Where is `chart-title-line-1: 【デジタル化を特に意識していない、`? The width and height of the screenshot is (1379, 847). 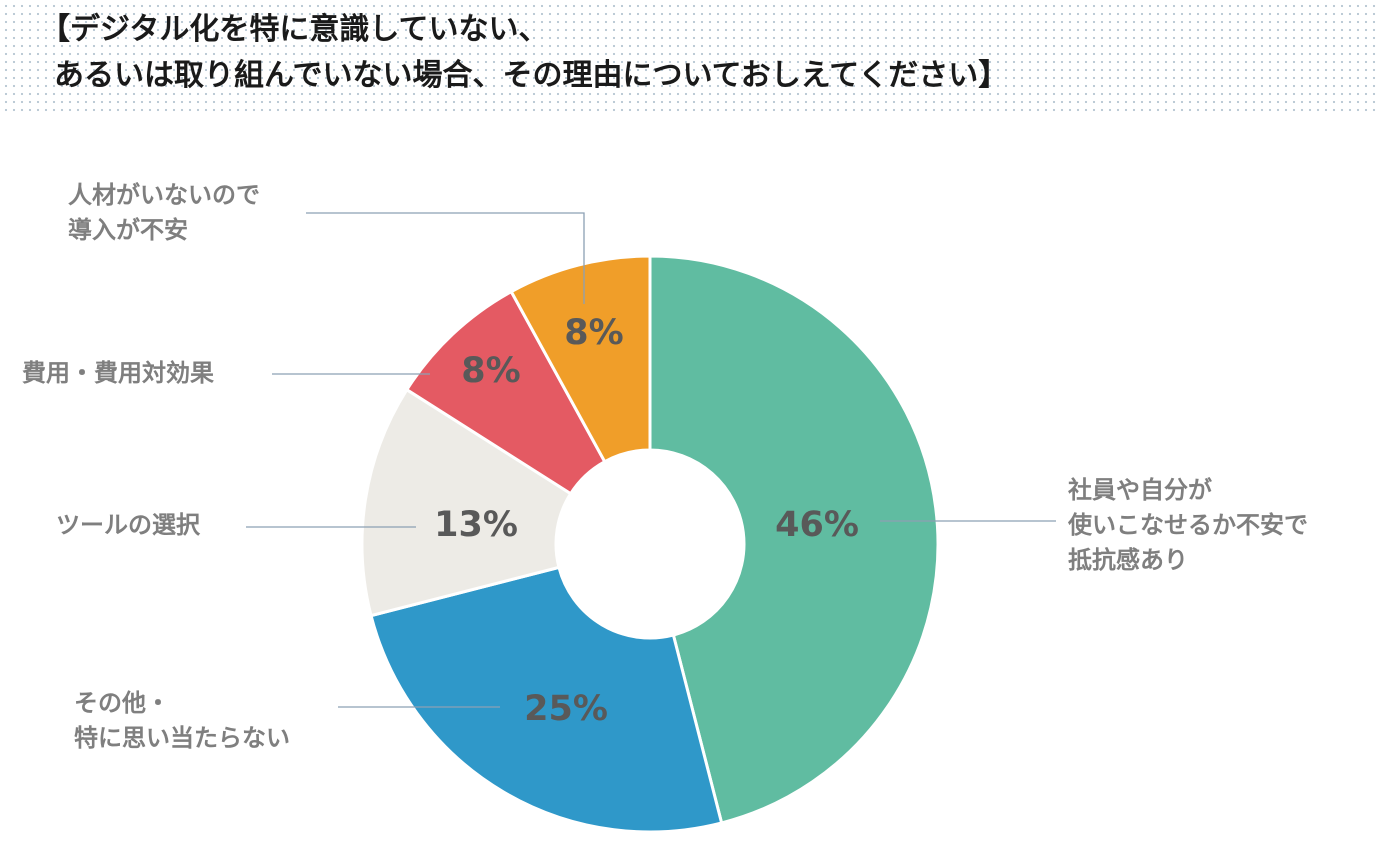
chart-title-line-1: 【デジタル化を特に意識していない、 is located at coordinates (294, 29).